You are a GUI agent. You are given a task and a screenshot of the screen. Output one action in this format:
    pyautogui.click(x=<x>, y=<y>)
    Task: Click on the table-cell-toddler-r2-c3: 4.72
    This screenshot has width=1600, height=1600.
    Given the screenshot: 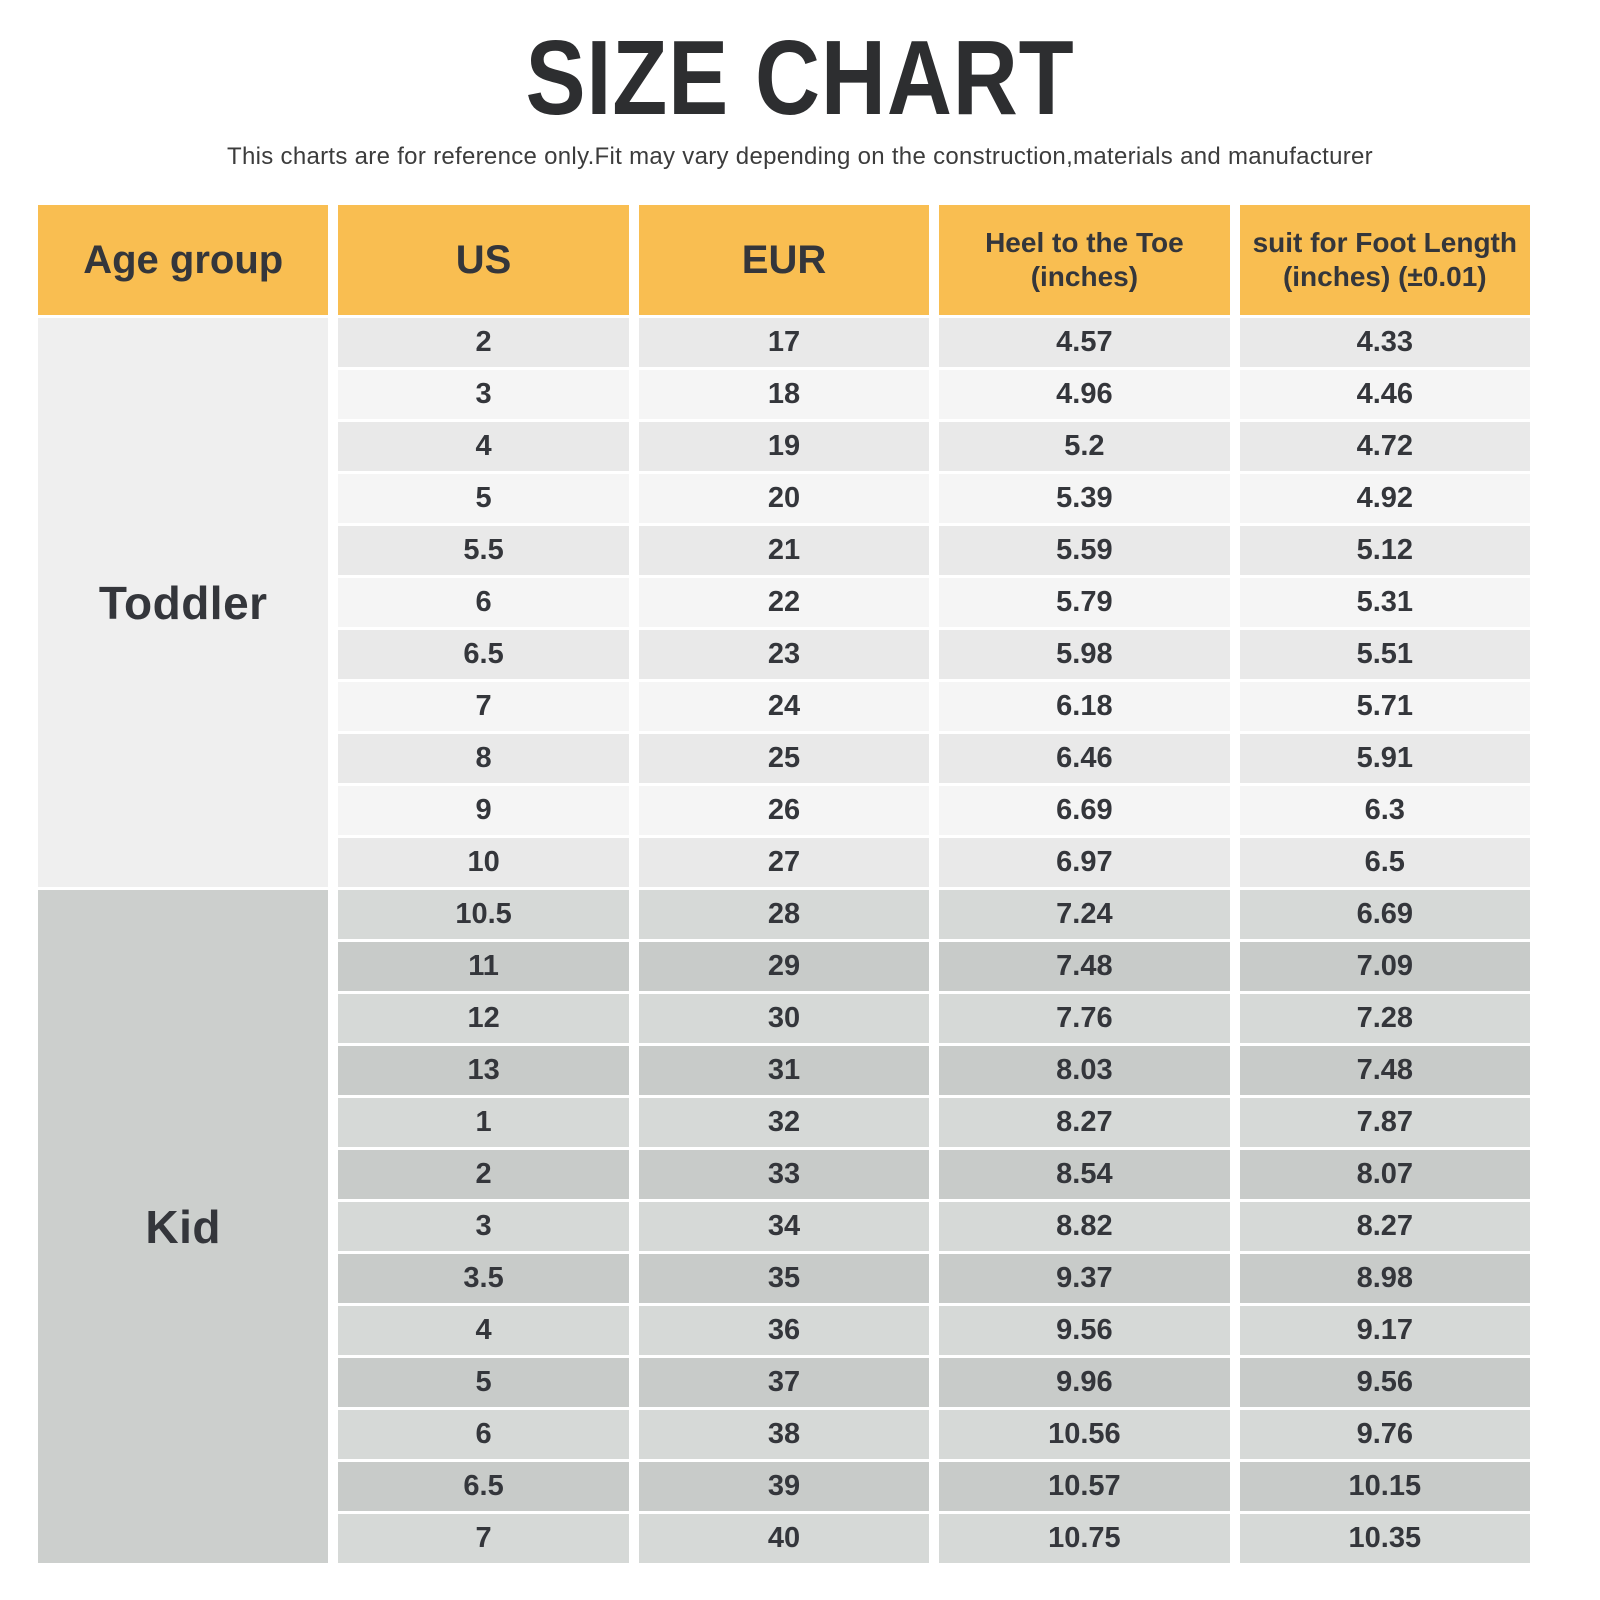 What is the action you would take?
    pyautogui.click(x=1384, y=446)
    